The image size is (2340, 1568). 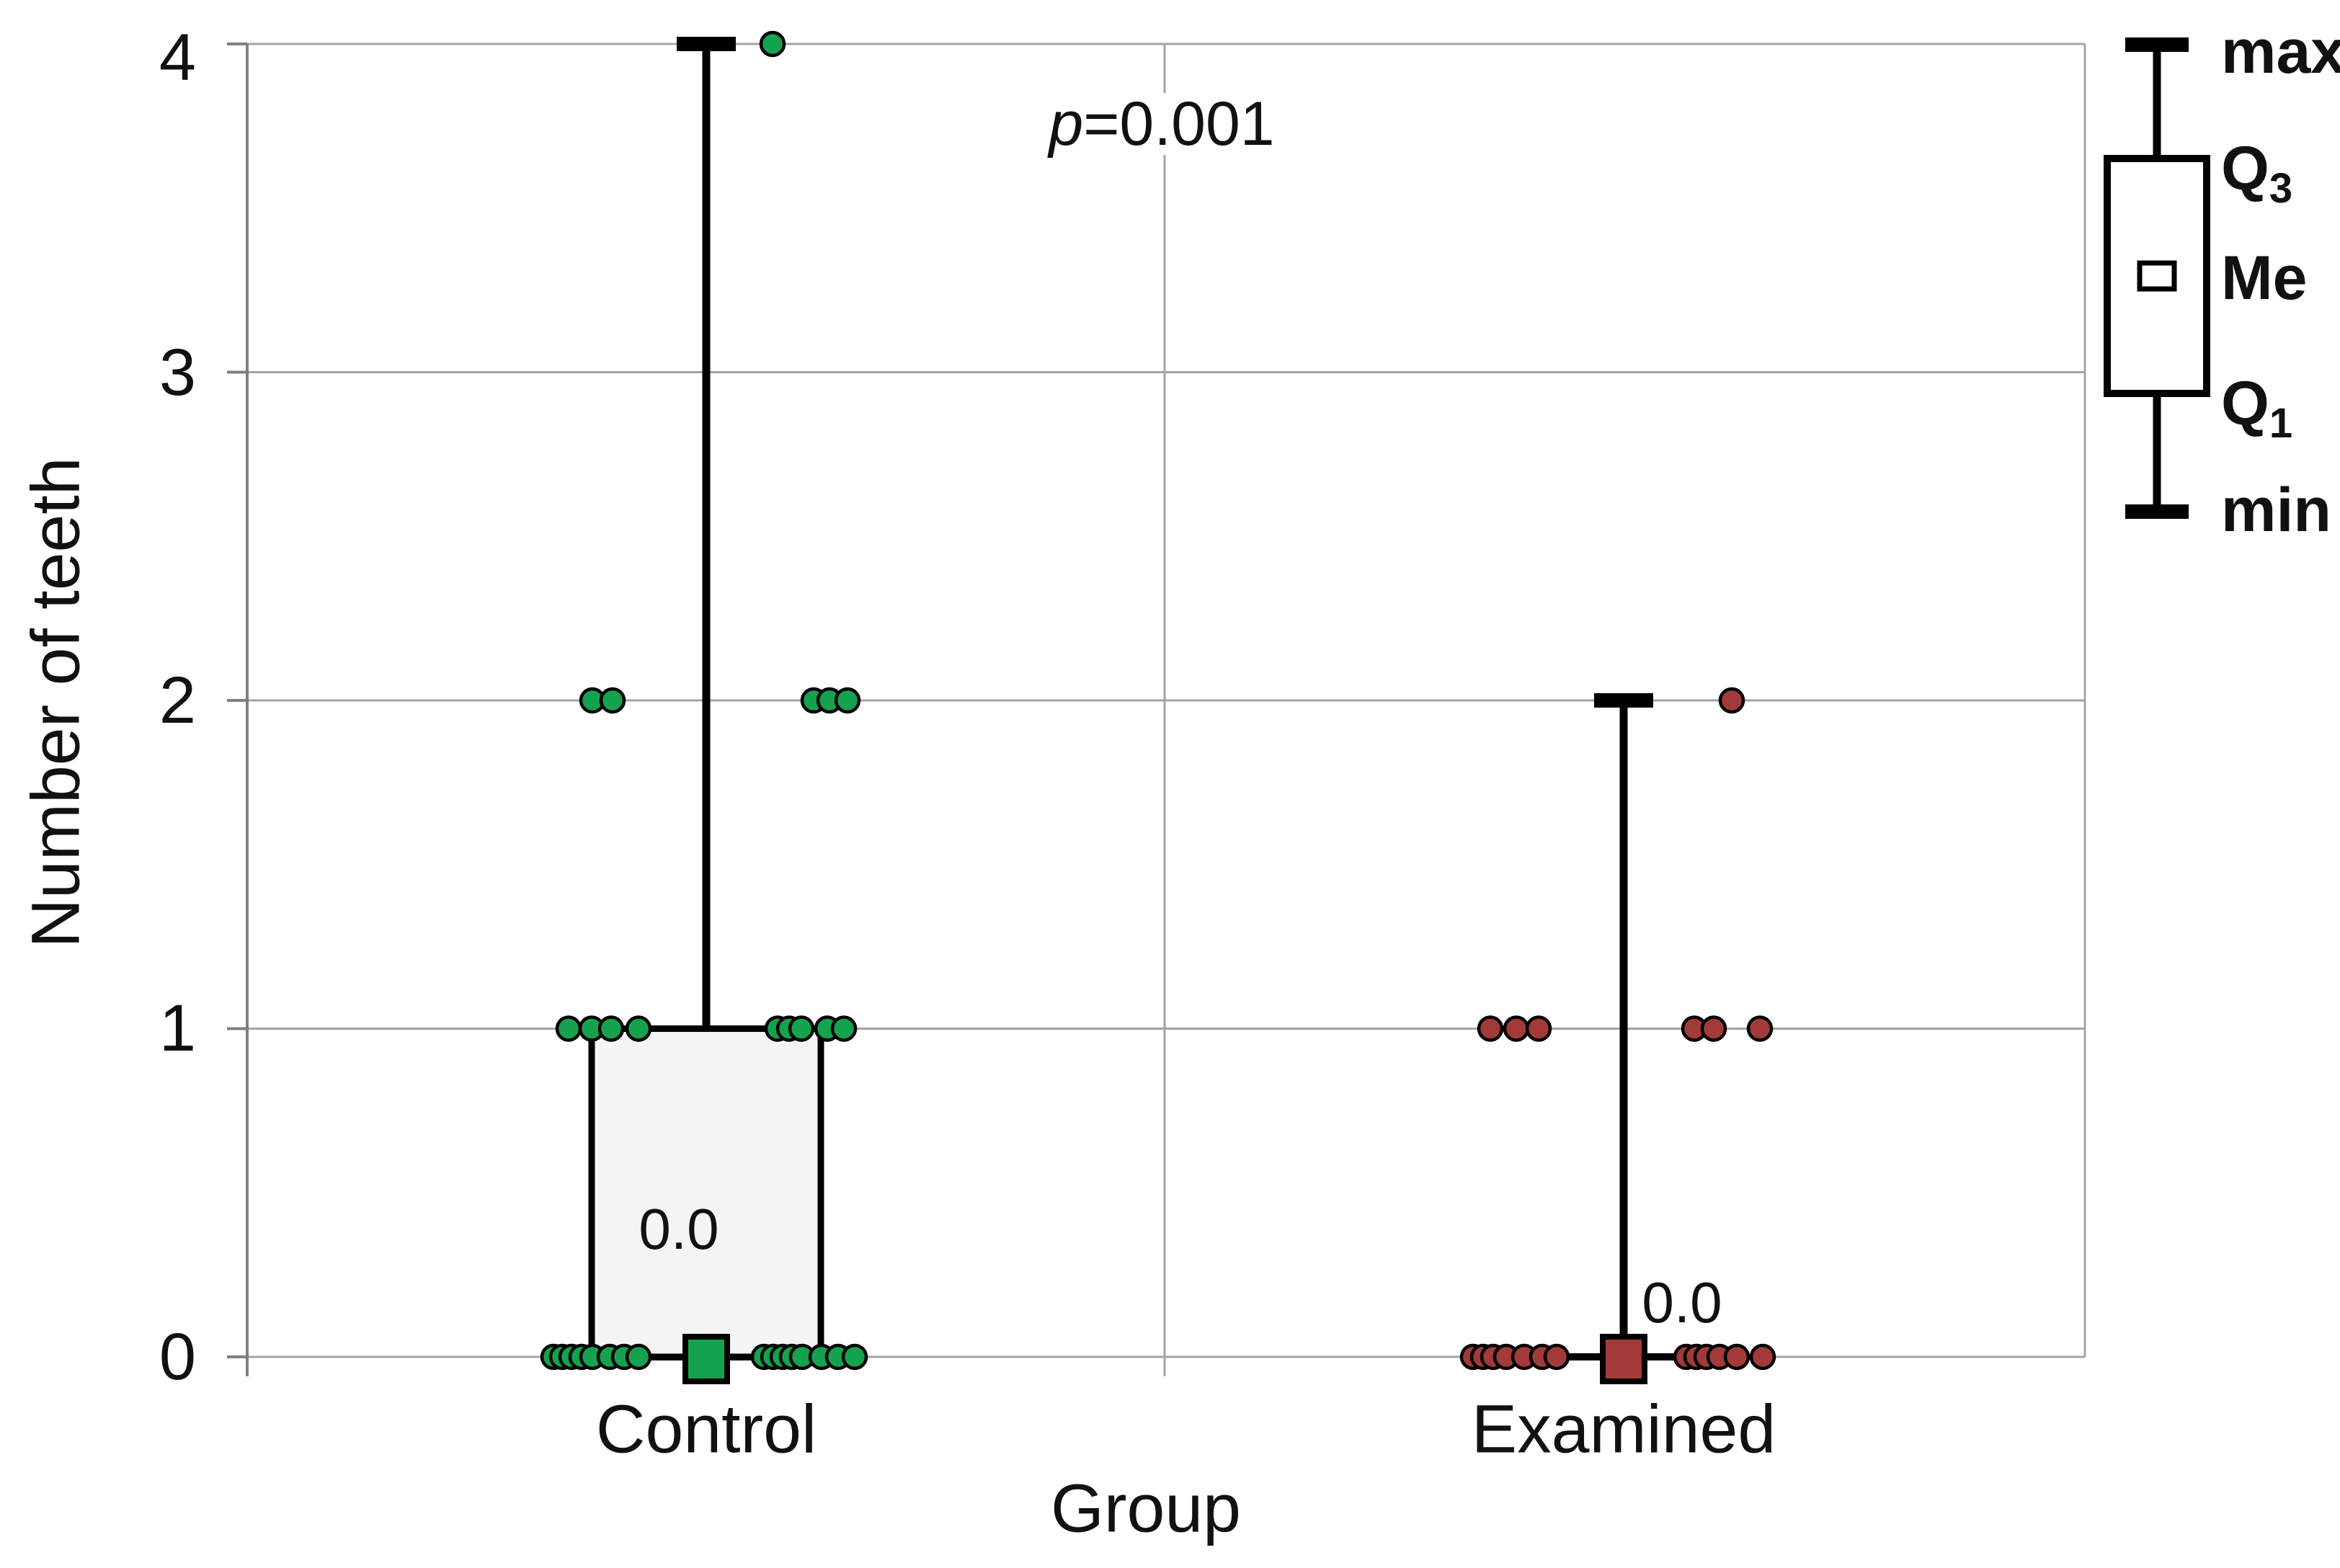 I want to click on legend-label-q1-sub: 1, so click(x=2281, y=423).